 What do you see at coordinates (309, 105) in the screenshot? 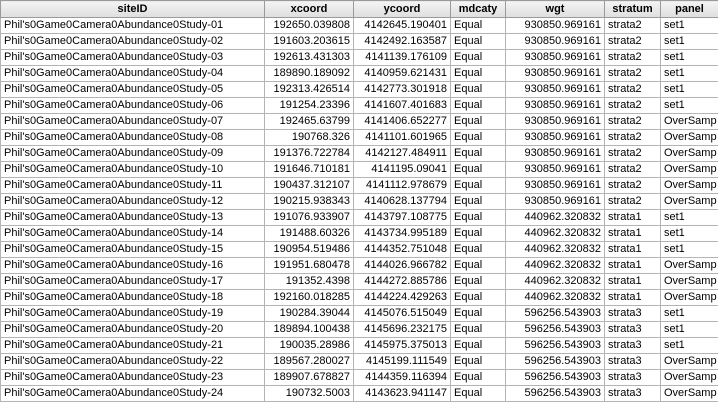
I see `cell-xcoord: 191254.23396` at bounding box center [309, 105].